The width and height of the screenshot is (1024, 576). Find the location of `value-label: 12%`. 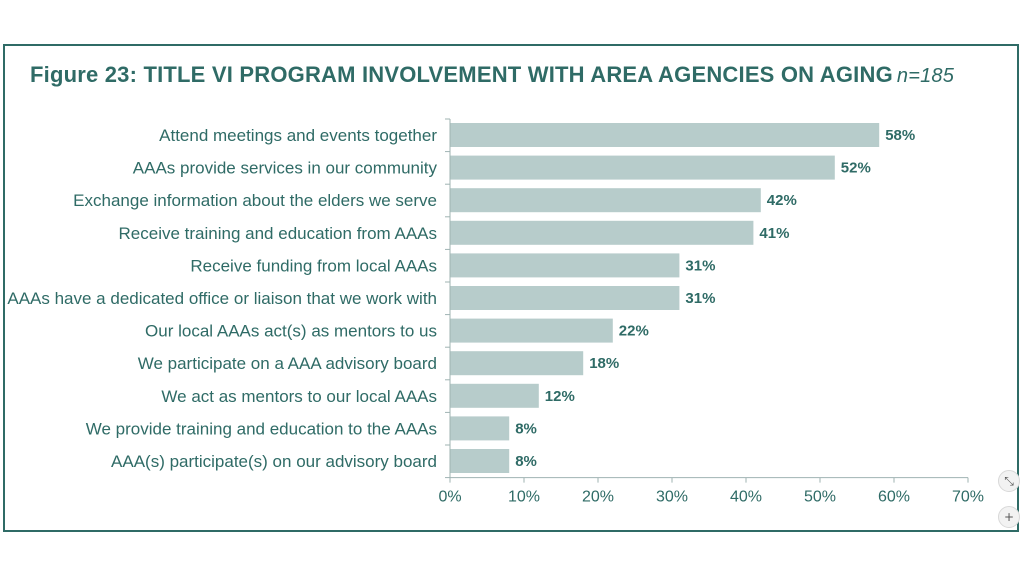

value-label: 12% is located at coordinates (560, 396).